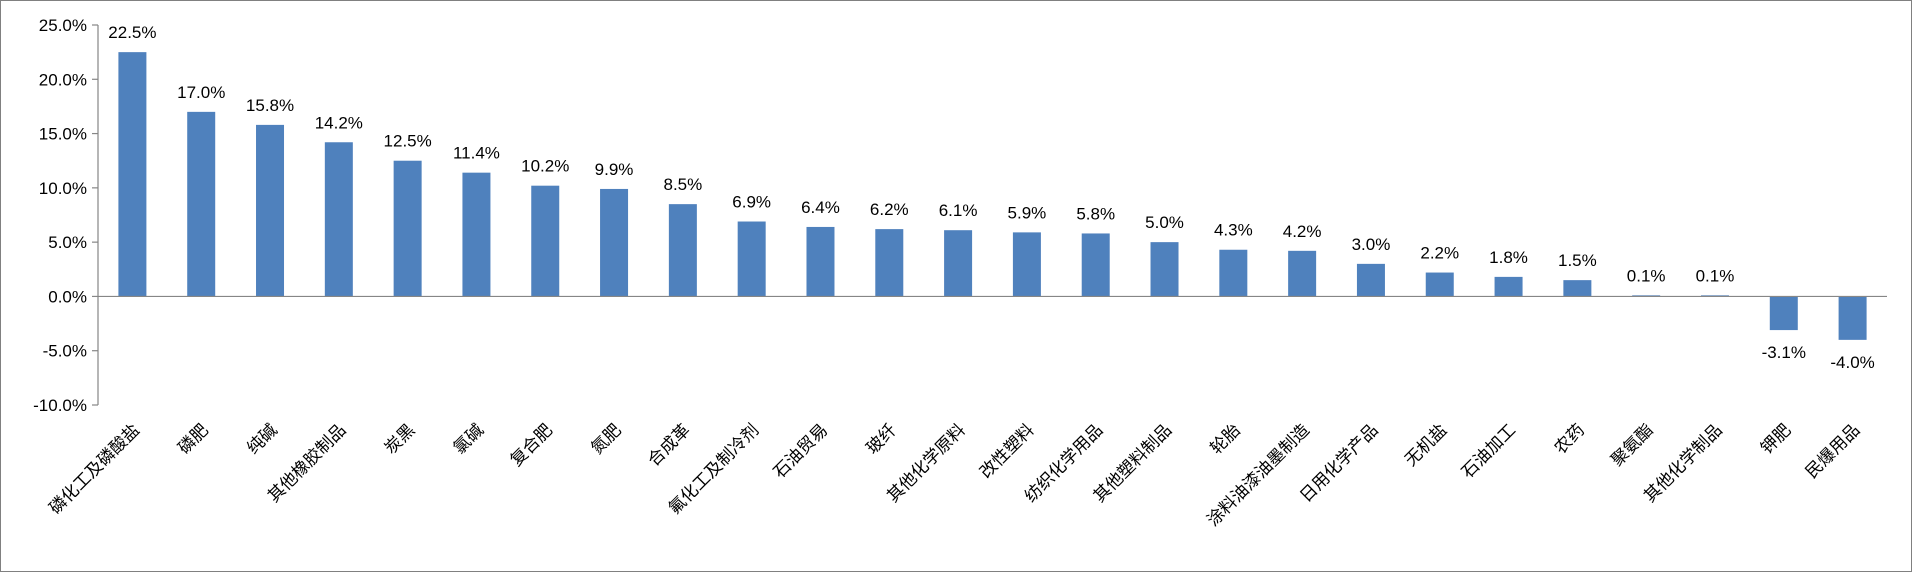 The height and width of the screenshot is (572, 1912). I want to click on y-tick-label: 15.0%, so click(63, 134).